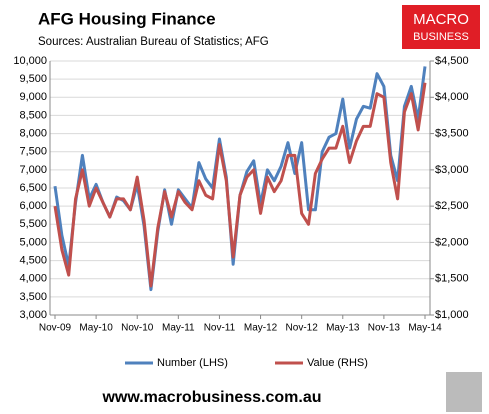  I want to click on logo-image, so click(464, 392).